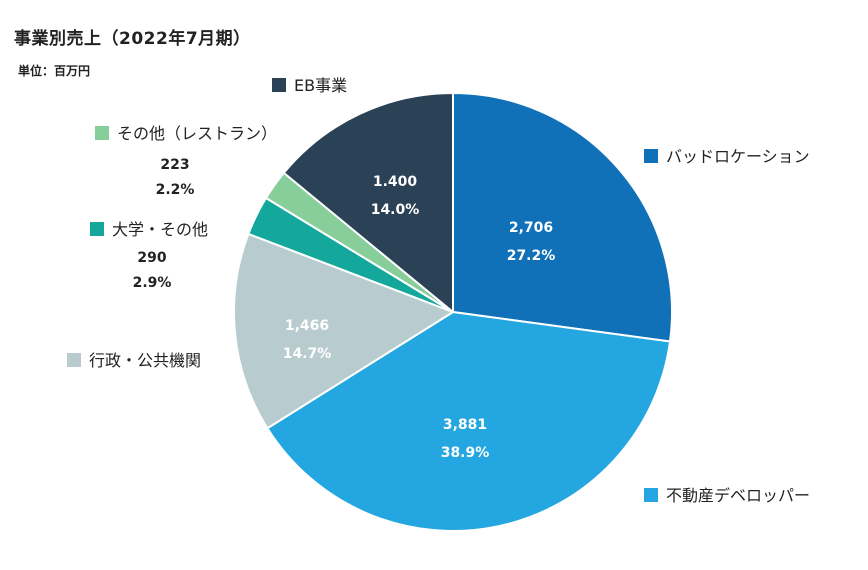 This screenshot has height=570, width=868. Describe the element at coordinates (531, 256) in the screenshot. I see `slice-percent-label: 27.2%` at that location.